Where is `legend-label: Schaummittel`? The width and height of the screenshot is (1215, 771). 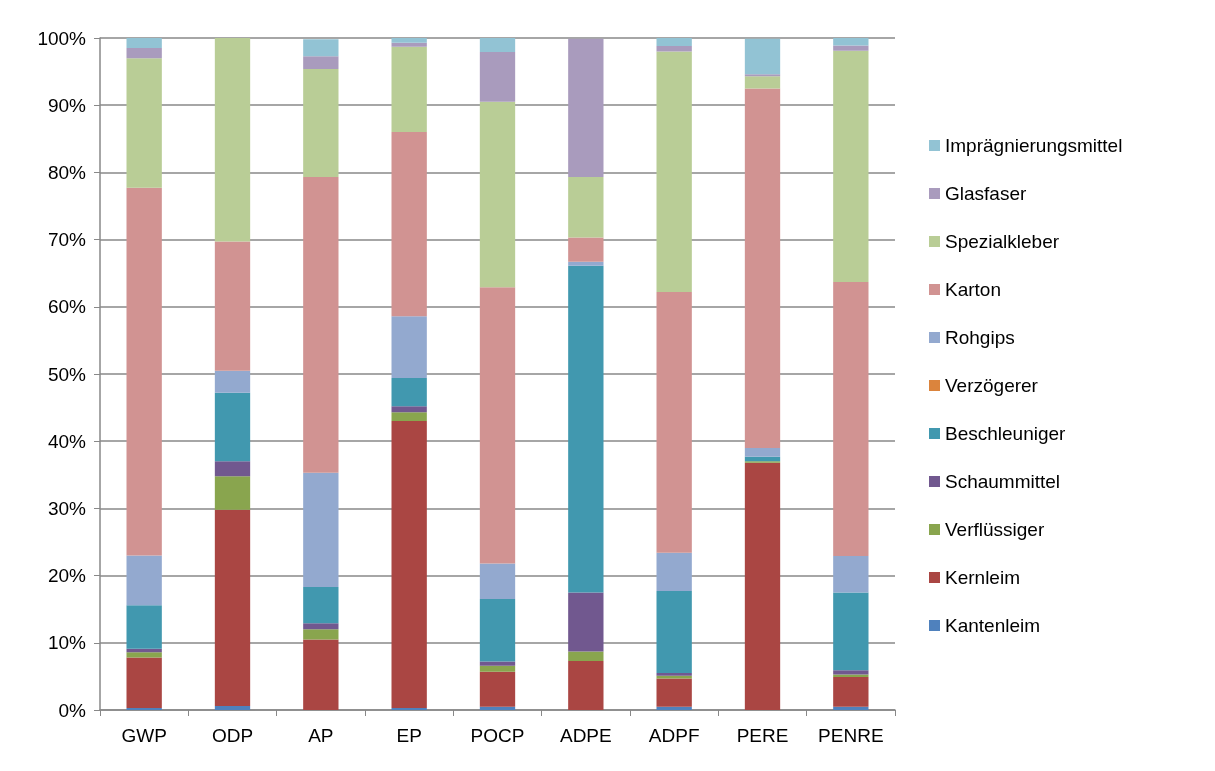 legend-label: Schaummittel is located at coordinates (1003, 481).